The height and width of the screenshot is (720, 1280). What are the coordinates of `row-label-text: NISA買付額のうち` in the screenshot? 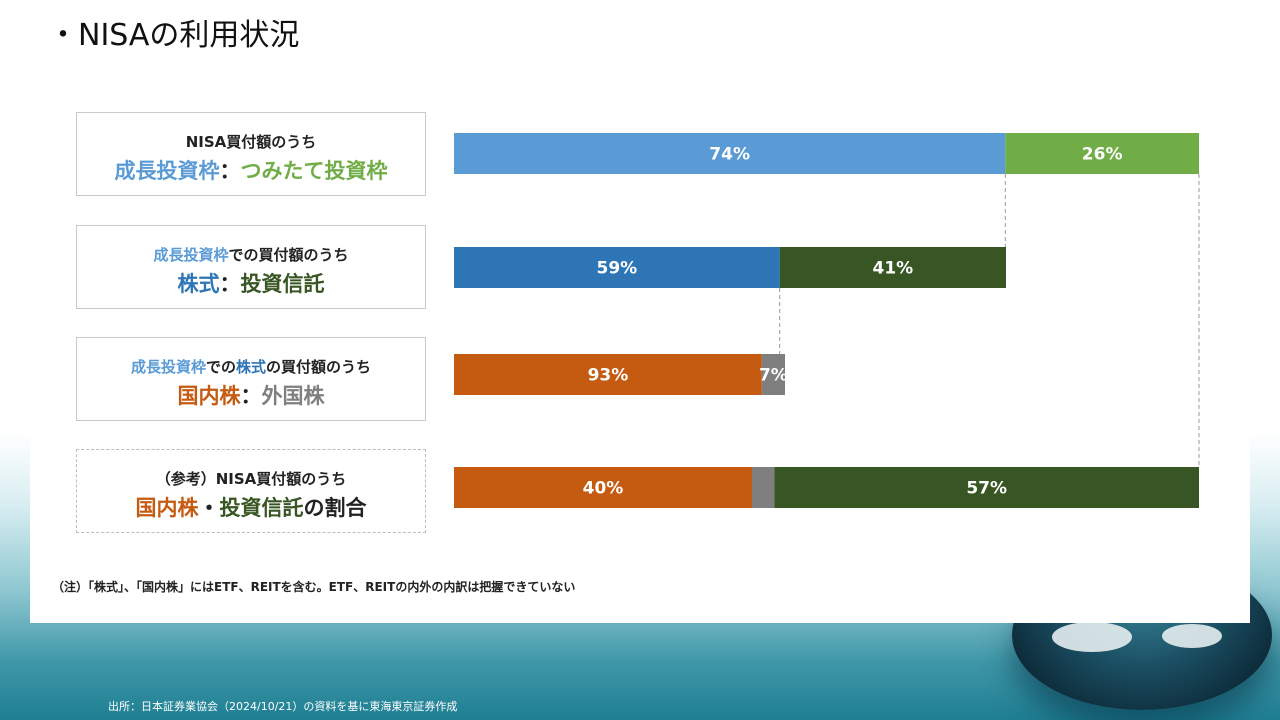 It's located at (251, 142).